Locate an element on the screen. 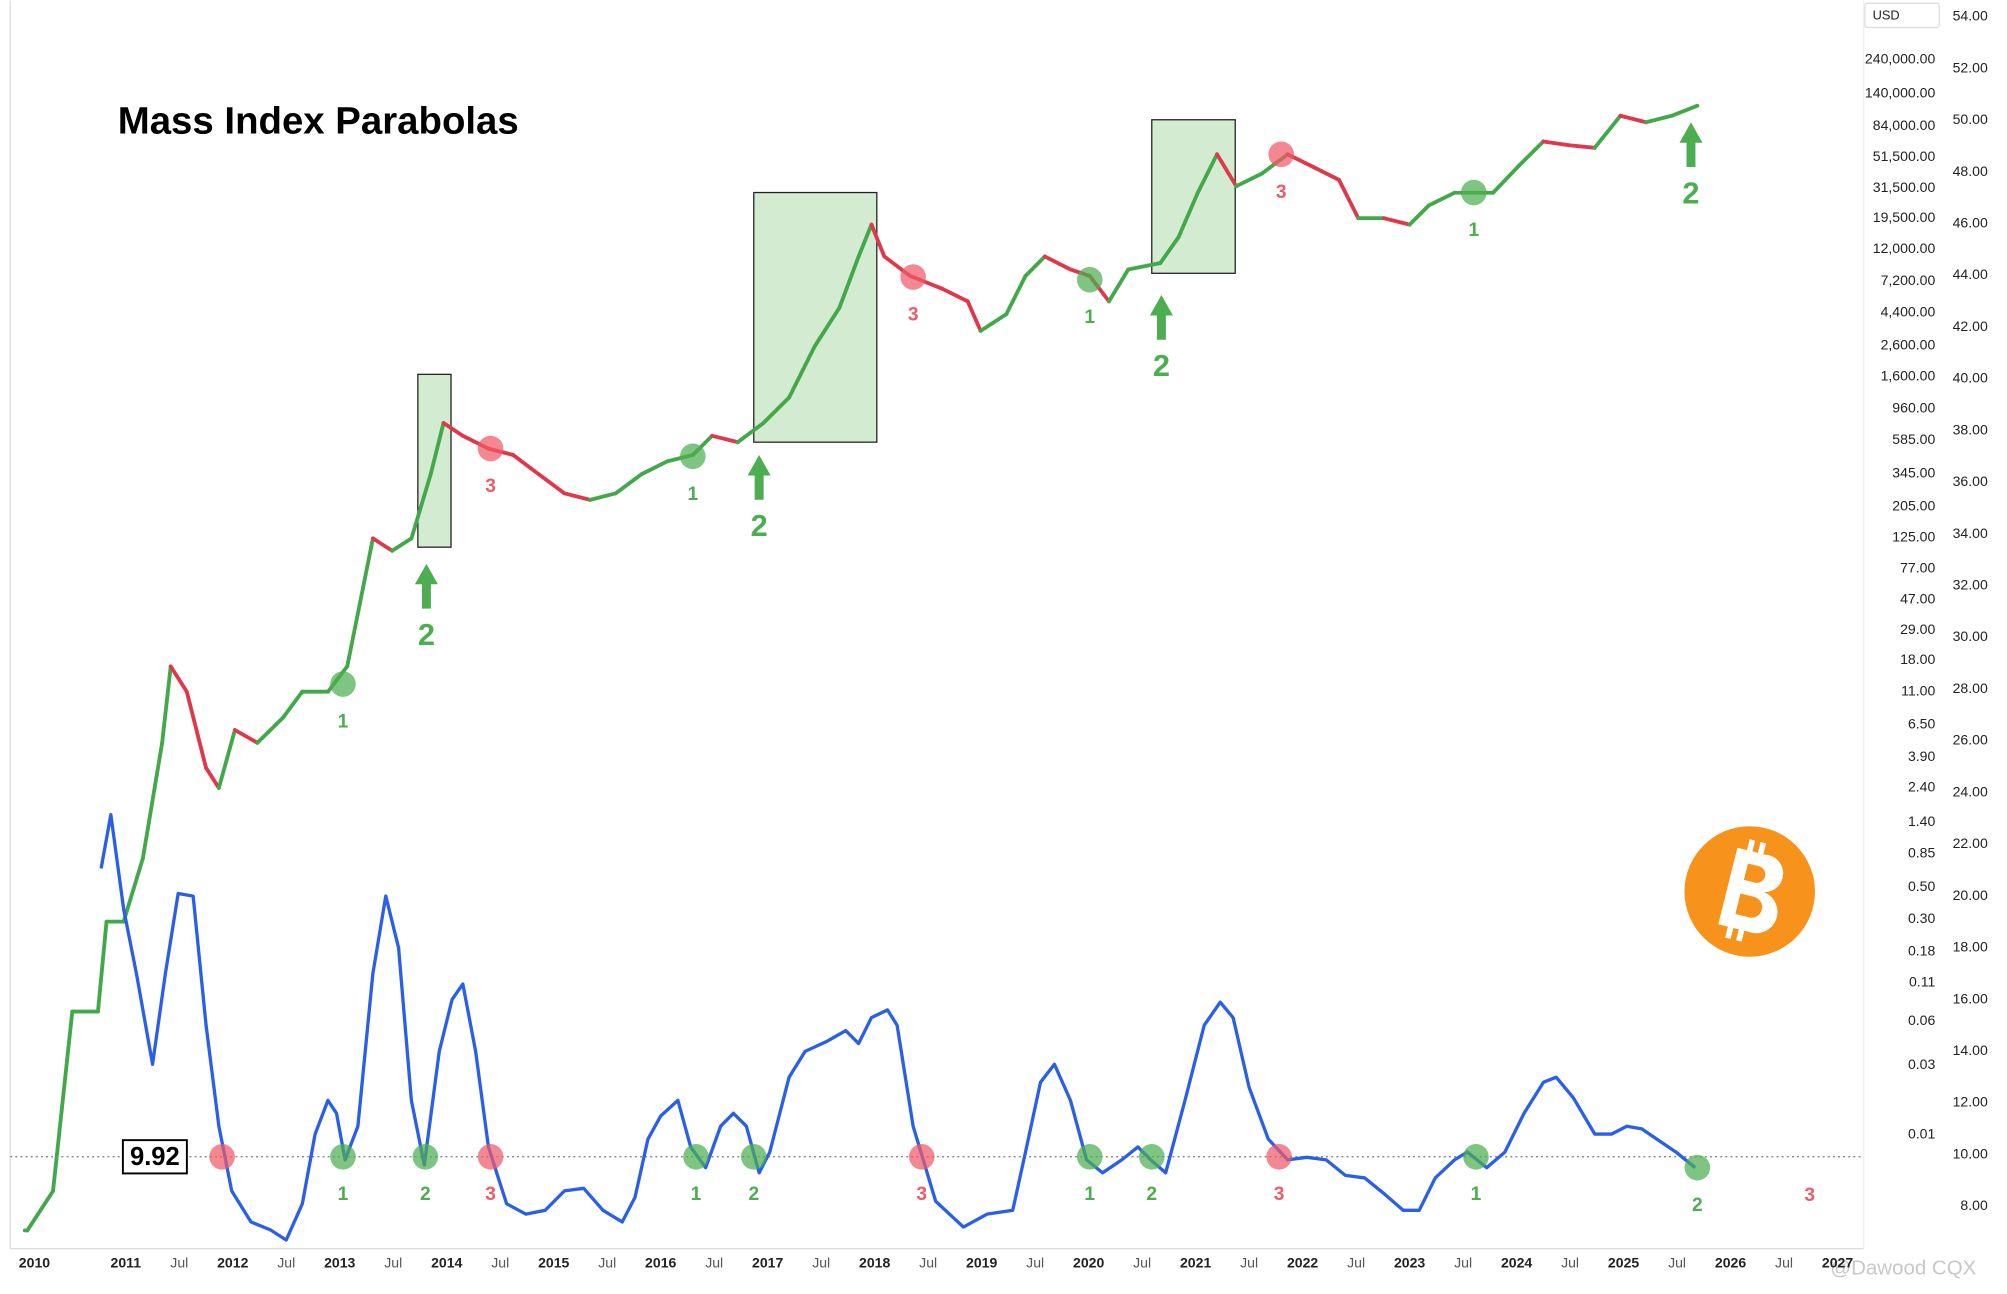 This screenshot has height=1294, width=2007. signal-label: 3 is located at coordinates (1279, 1194).